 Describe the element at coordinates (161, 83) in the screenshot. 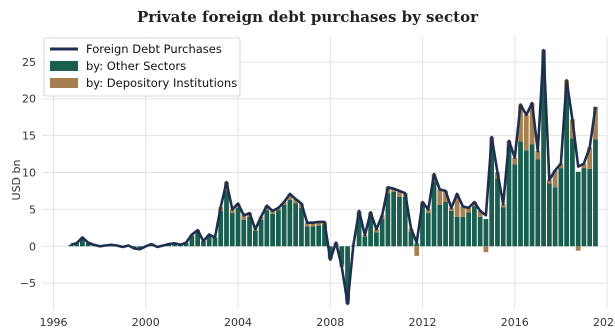

I see `legend-label-depository: by: Depository Institutions` at that location.